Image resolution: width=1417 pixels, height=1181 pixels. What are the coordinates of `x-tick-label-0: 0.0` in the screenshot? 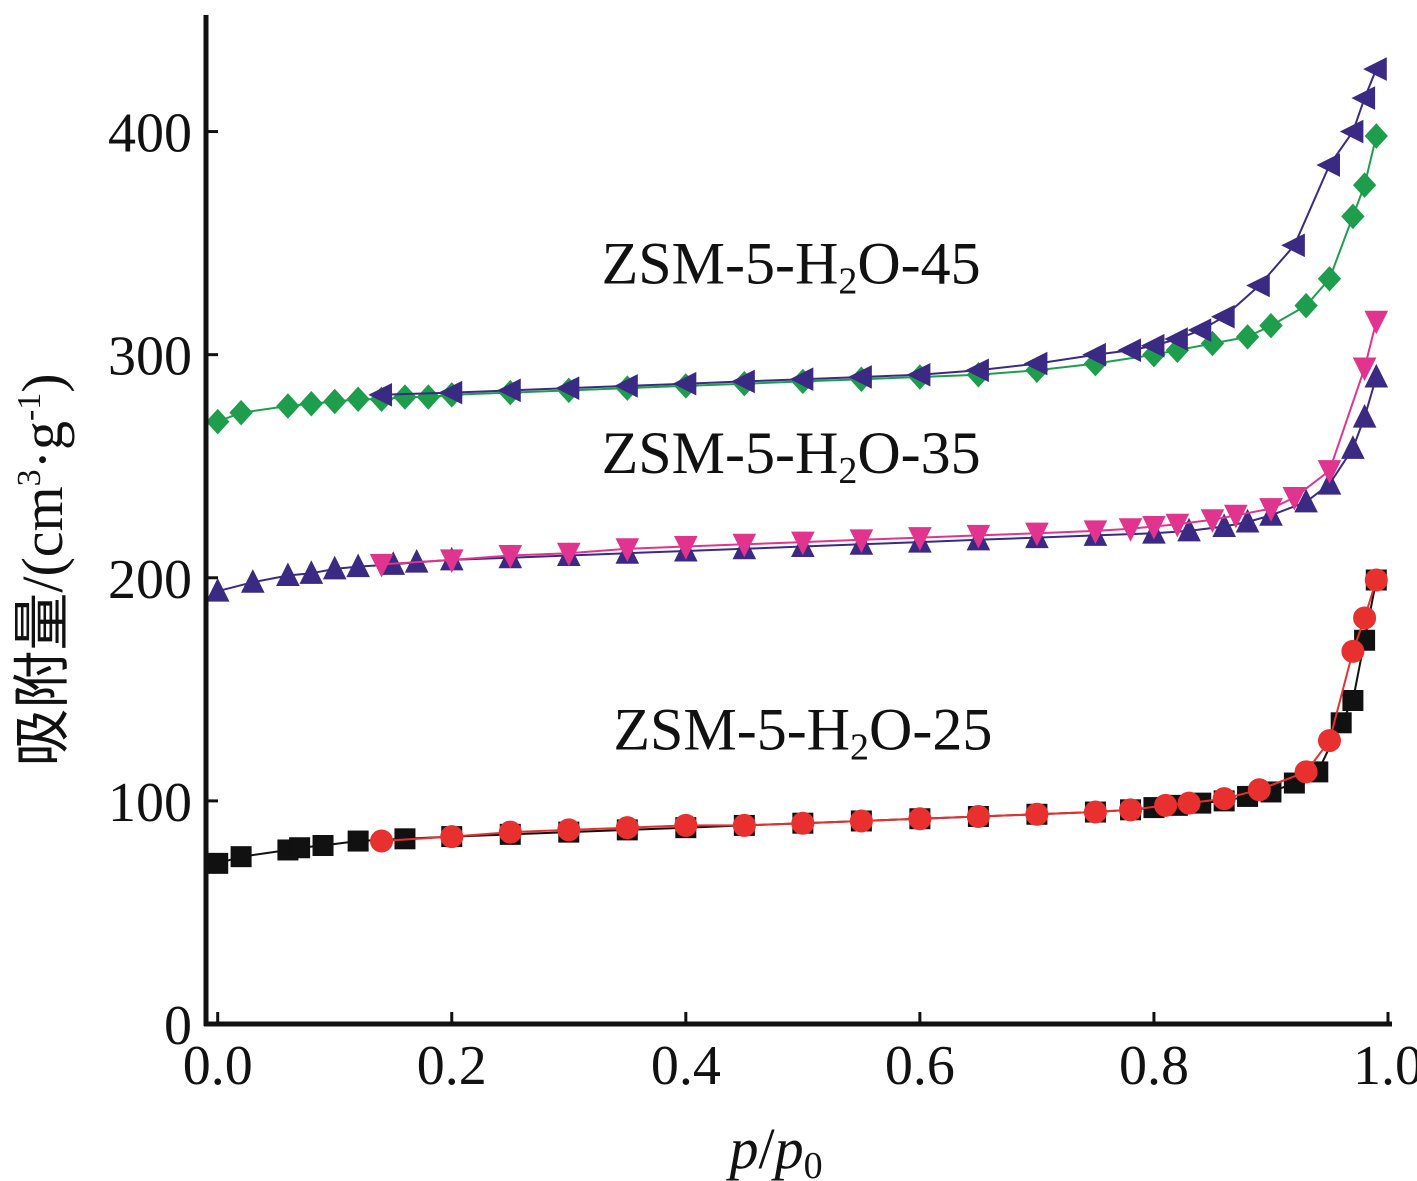 It's located at (218, 1066).